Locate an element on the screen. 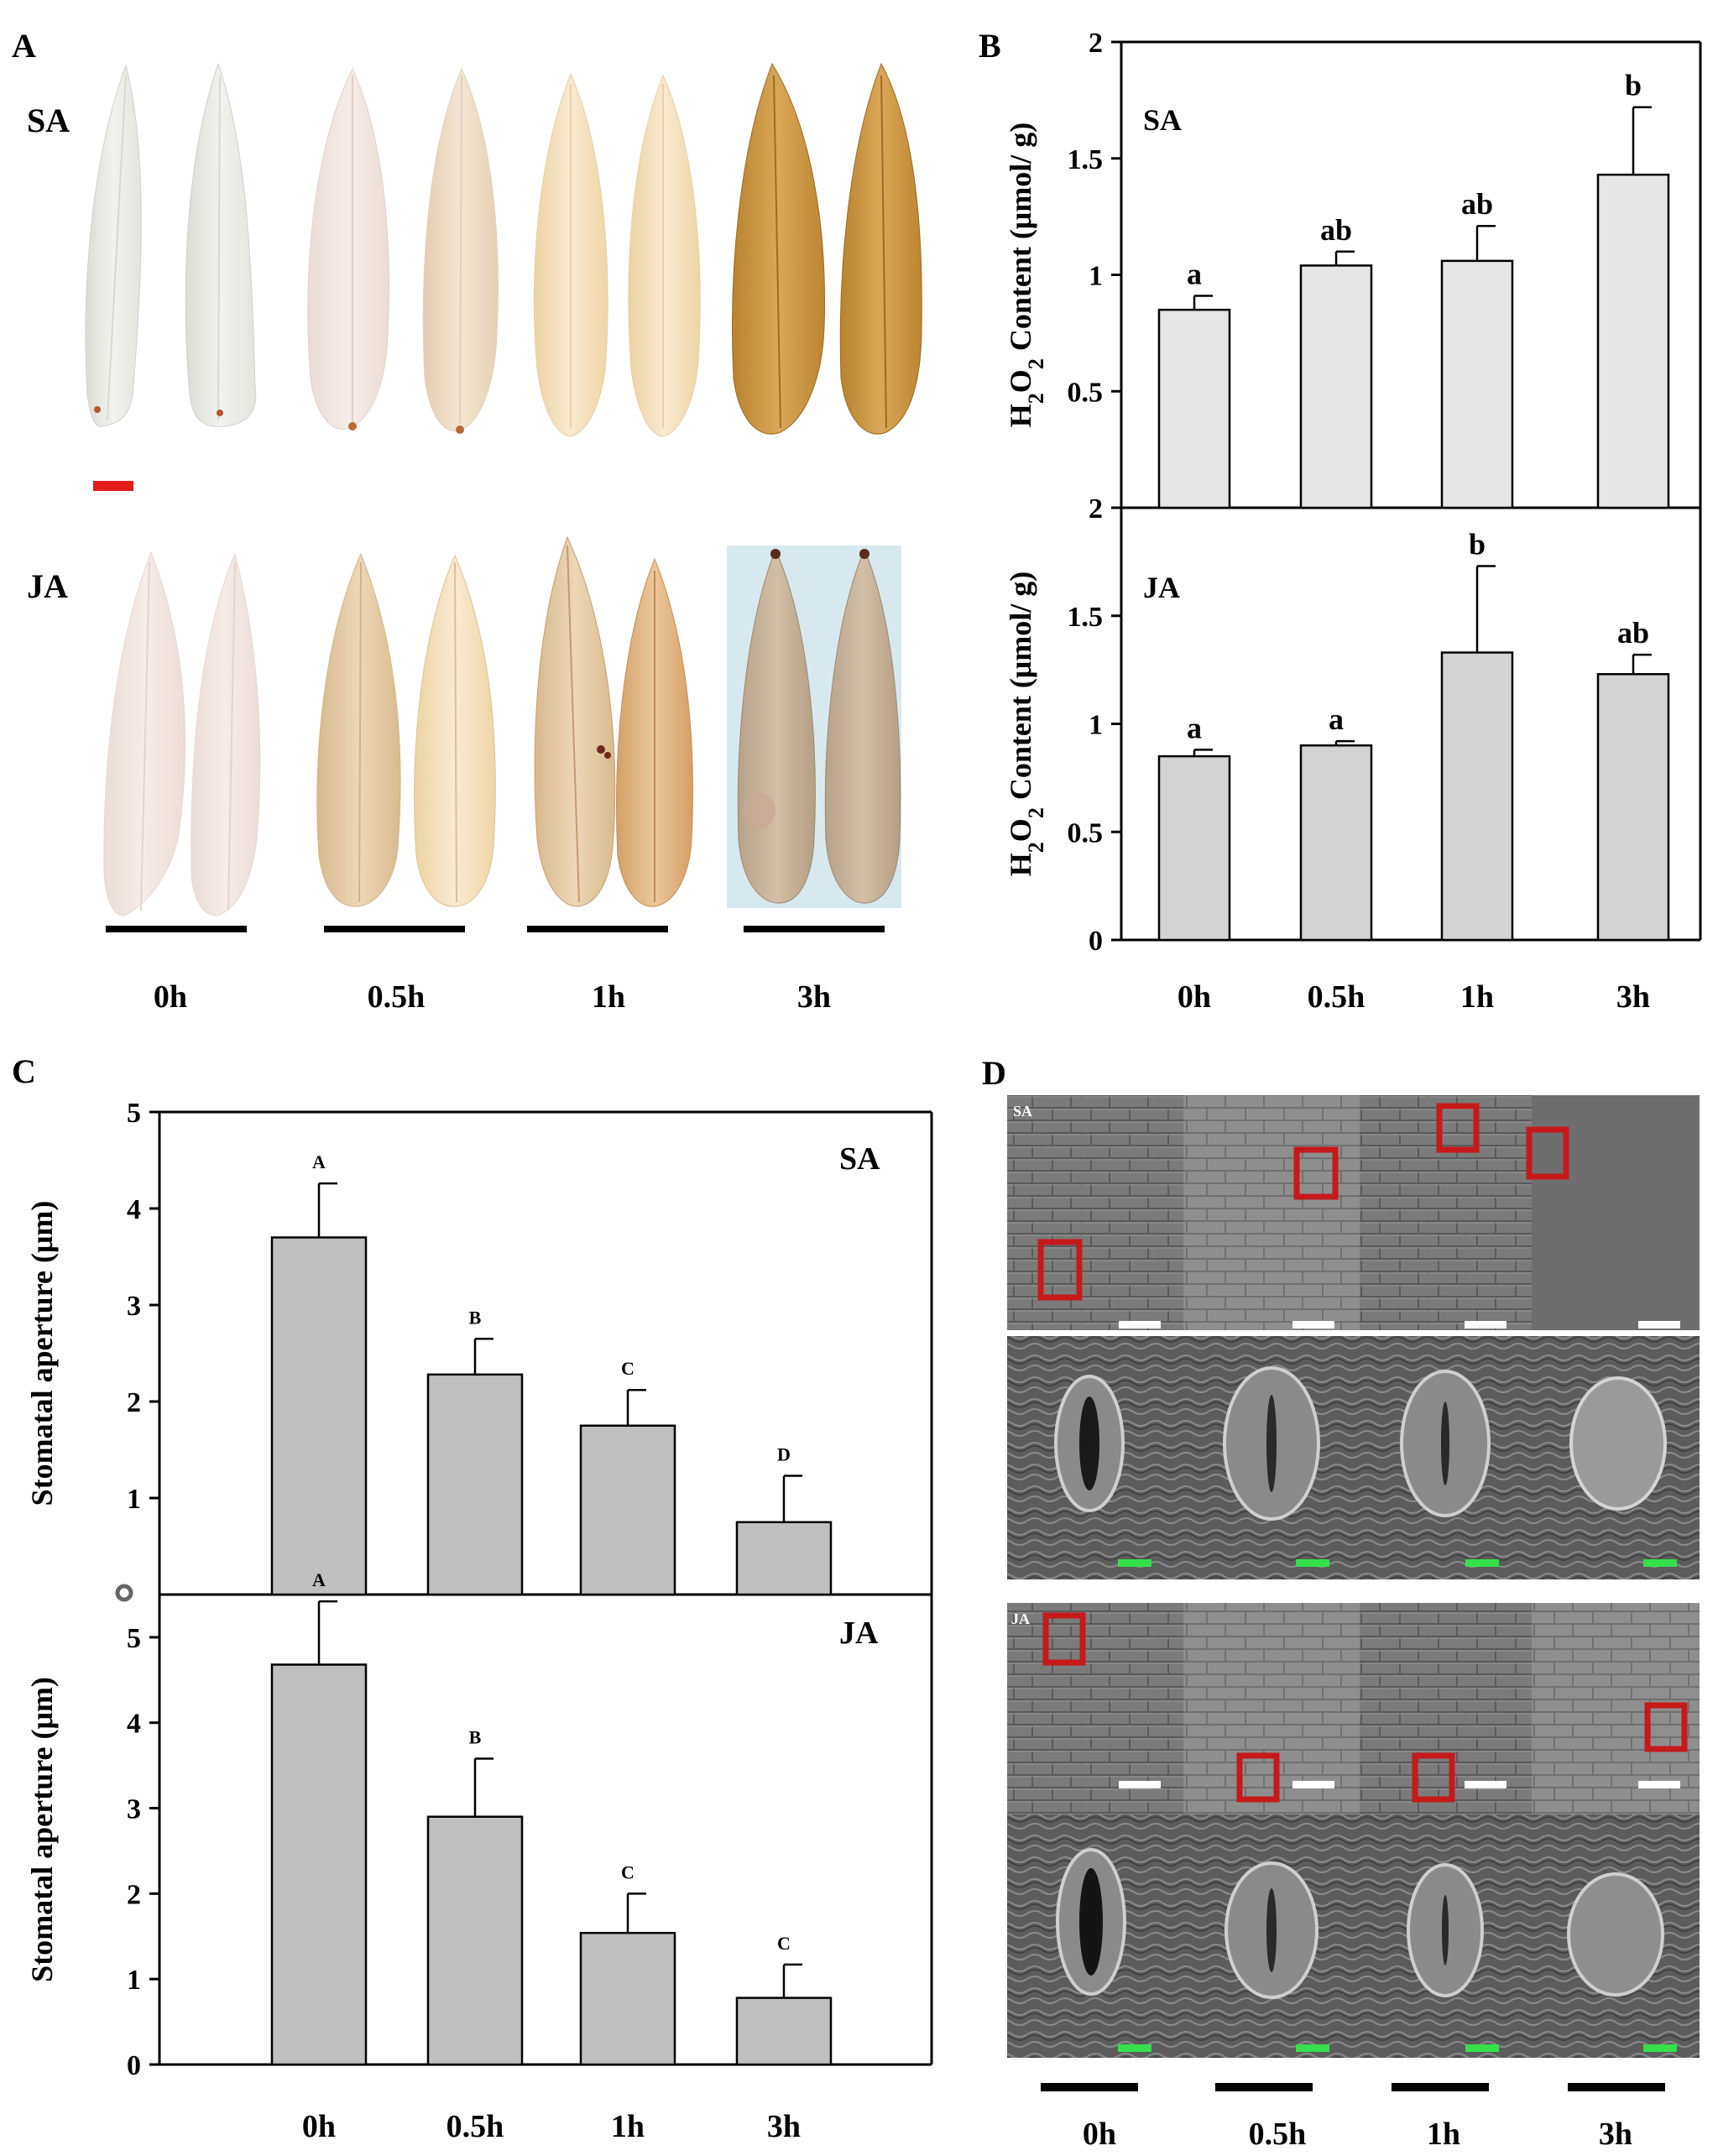 Image resolution: width=1718 pixels, height=2156 pixels. c-ja-x-tick-label: 0h is located at coordinates (319, 2126).